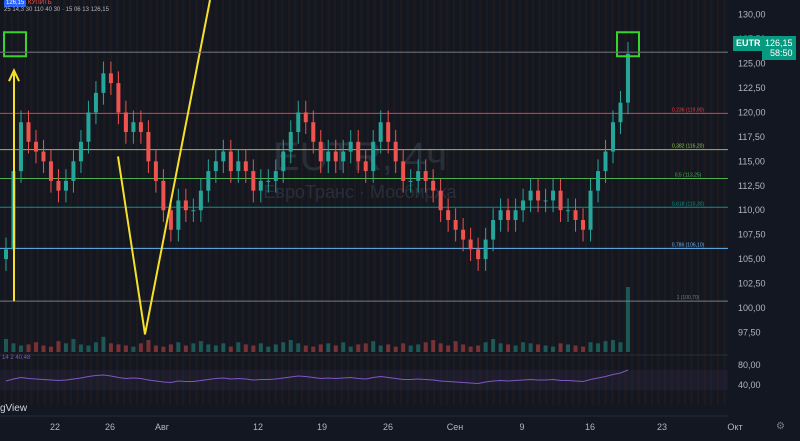 This screenshot has height=441, width=800. What do you see at coordinates (749, 365) in the screenshot?
I see `rsi-tick-label: 80,00` at bounding box center [749, 365].